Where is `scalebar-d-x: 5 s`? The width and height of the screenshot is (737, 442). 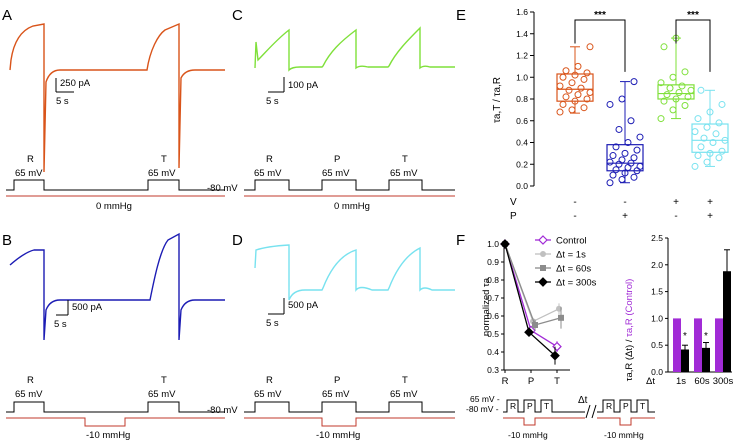
scalebar-d-x: 5 s is located at coordinates (272, 323).